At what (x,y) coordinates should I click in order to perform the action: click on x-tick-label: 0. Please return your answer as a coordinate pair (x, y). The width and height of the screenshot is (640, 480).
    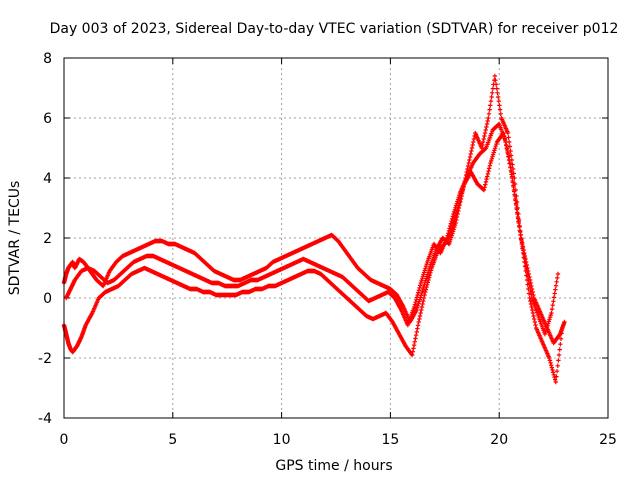
    Looking at the image, I should click on (64, 440).